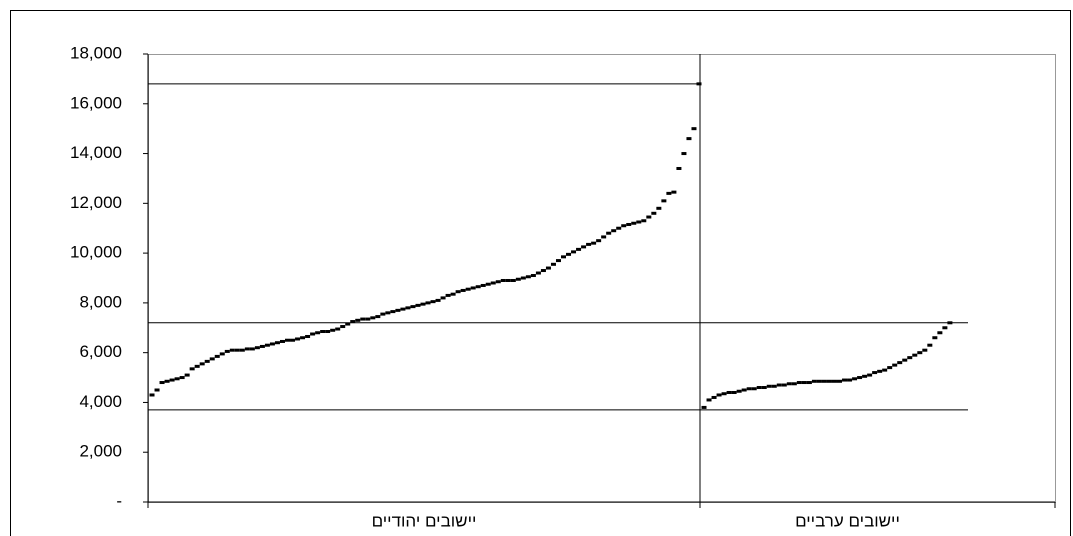 This screenshot has width=1073, height=536. What do you see at coordinates (96, 102) in the screenshot?
I see `y-tick-label: 16,000` at bounding box center [96, 102].